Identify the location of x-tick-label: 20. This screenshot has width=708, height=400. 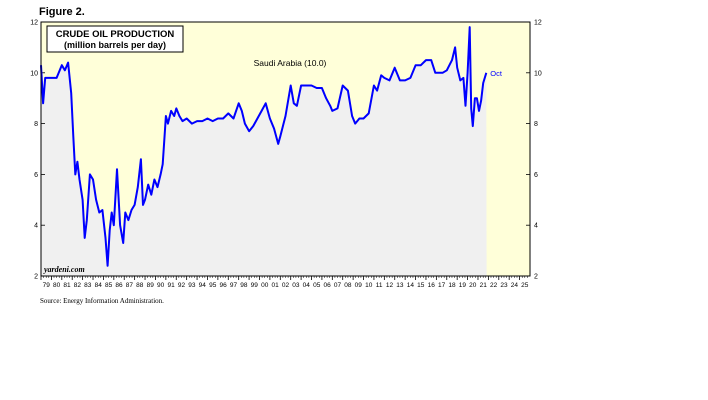
(473, 285).